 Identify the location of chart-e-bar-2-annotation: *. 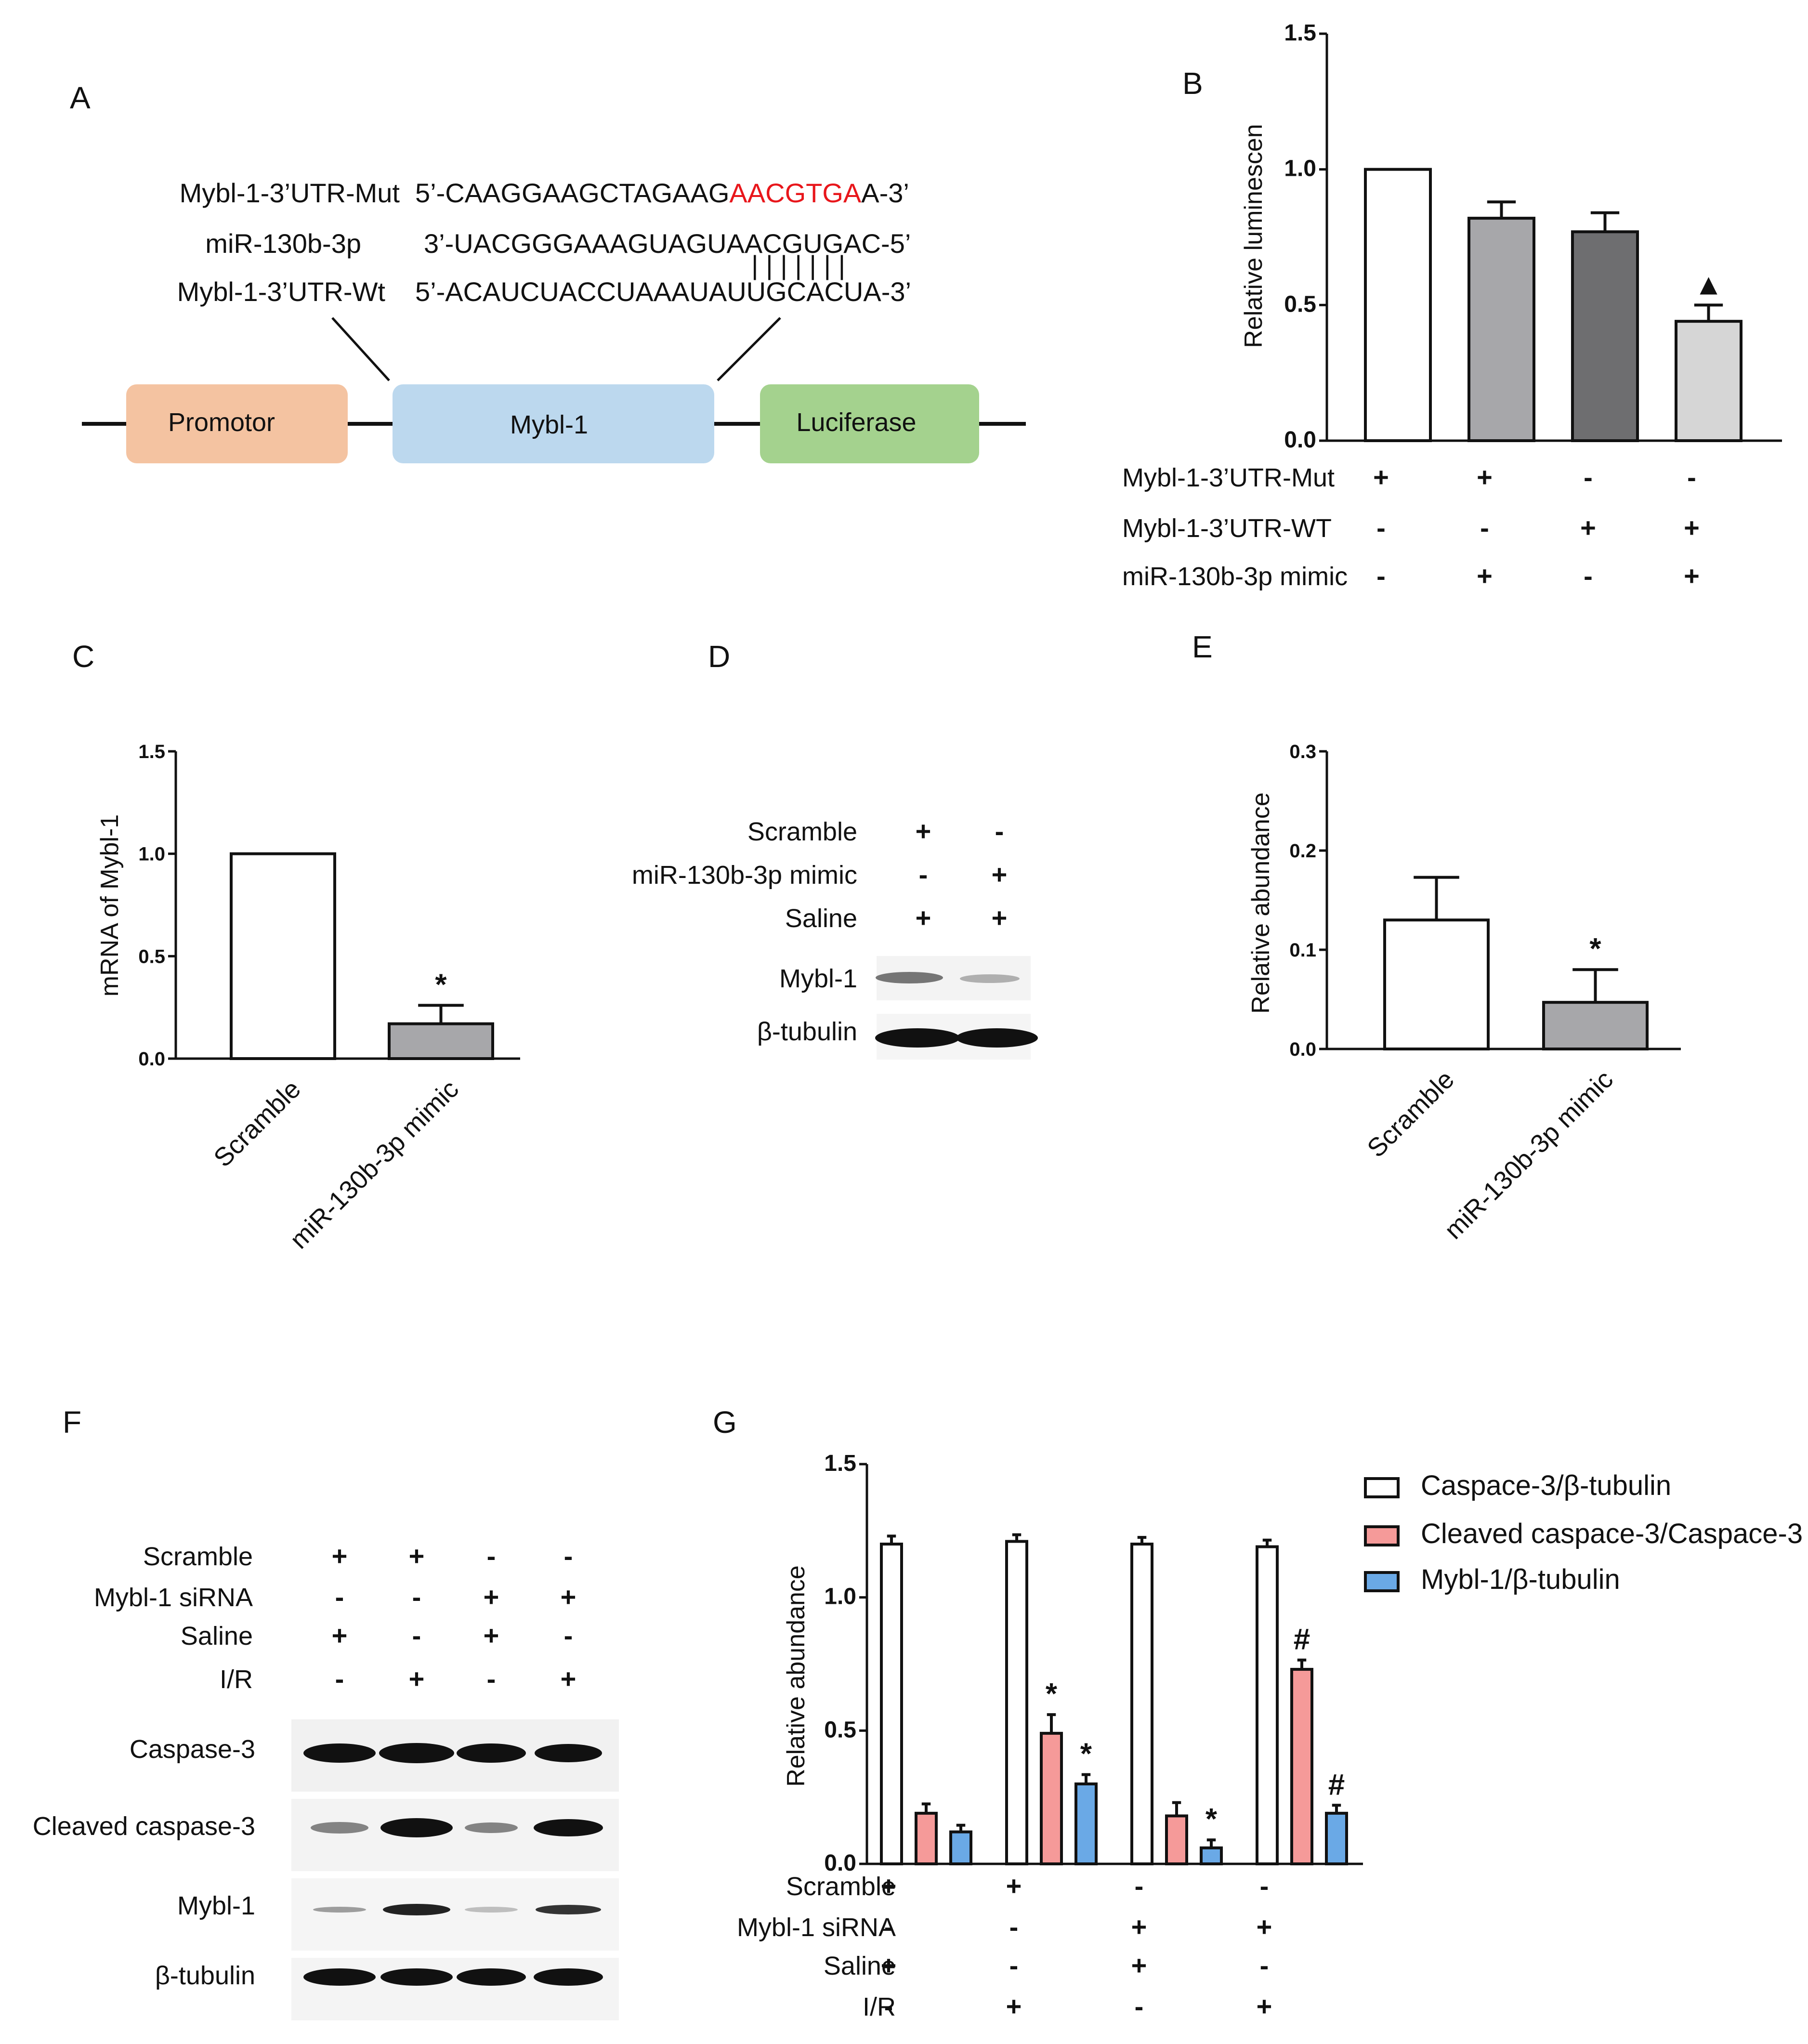
(1595, 949).